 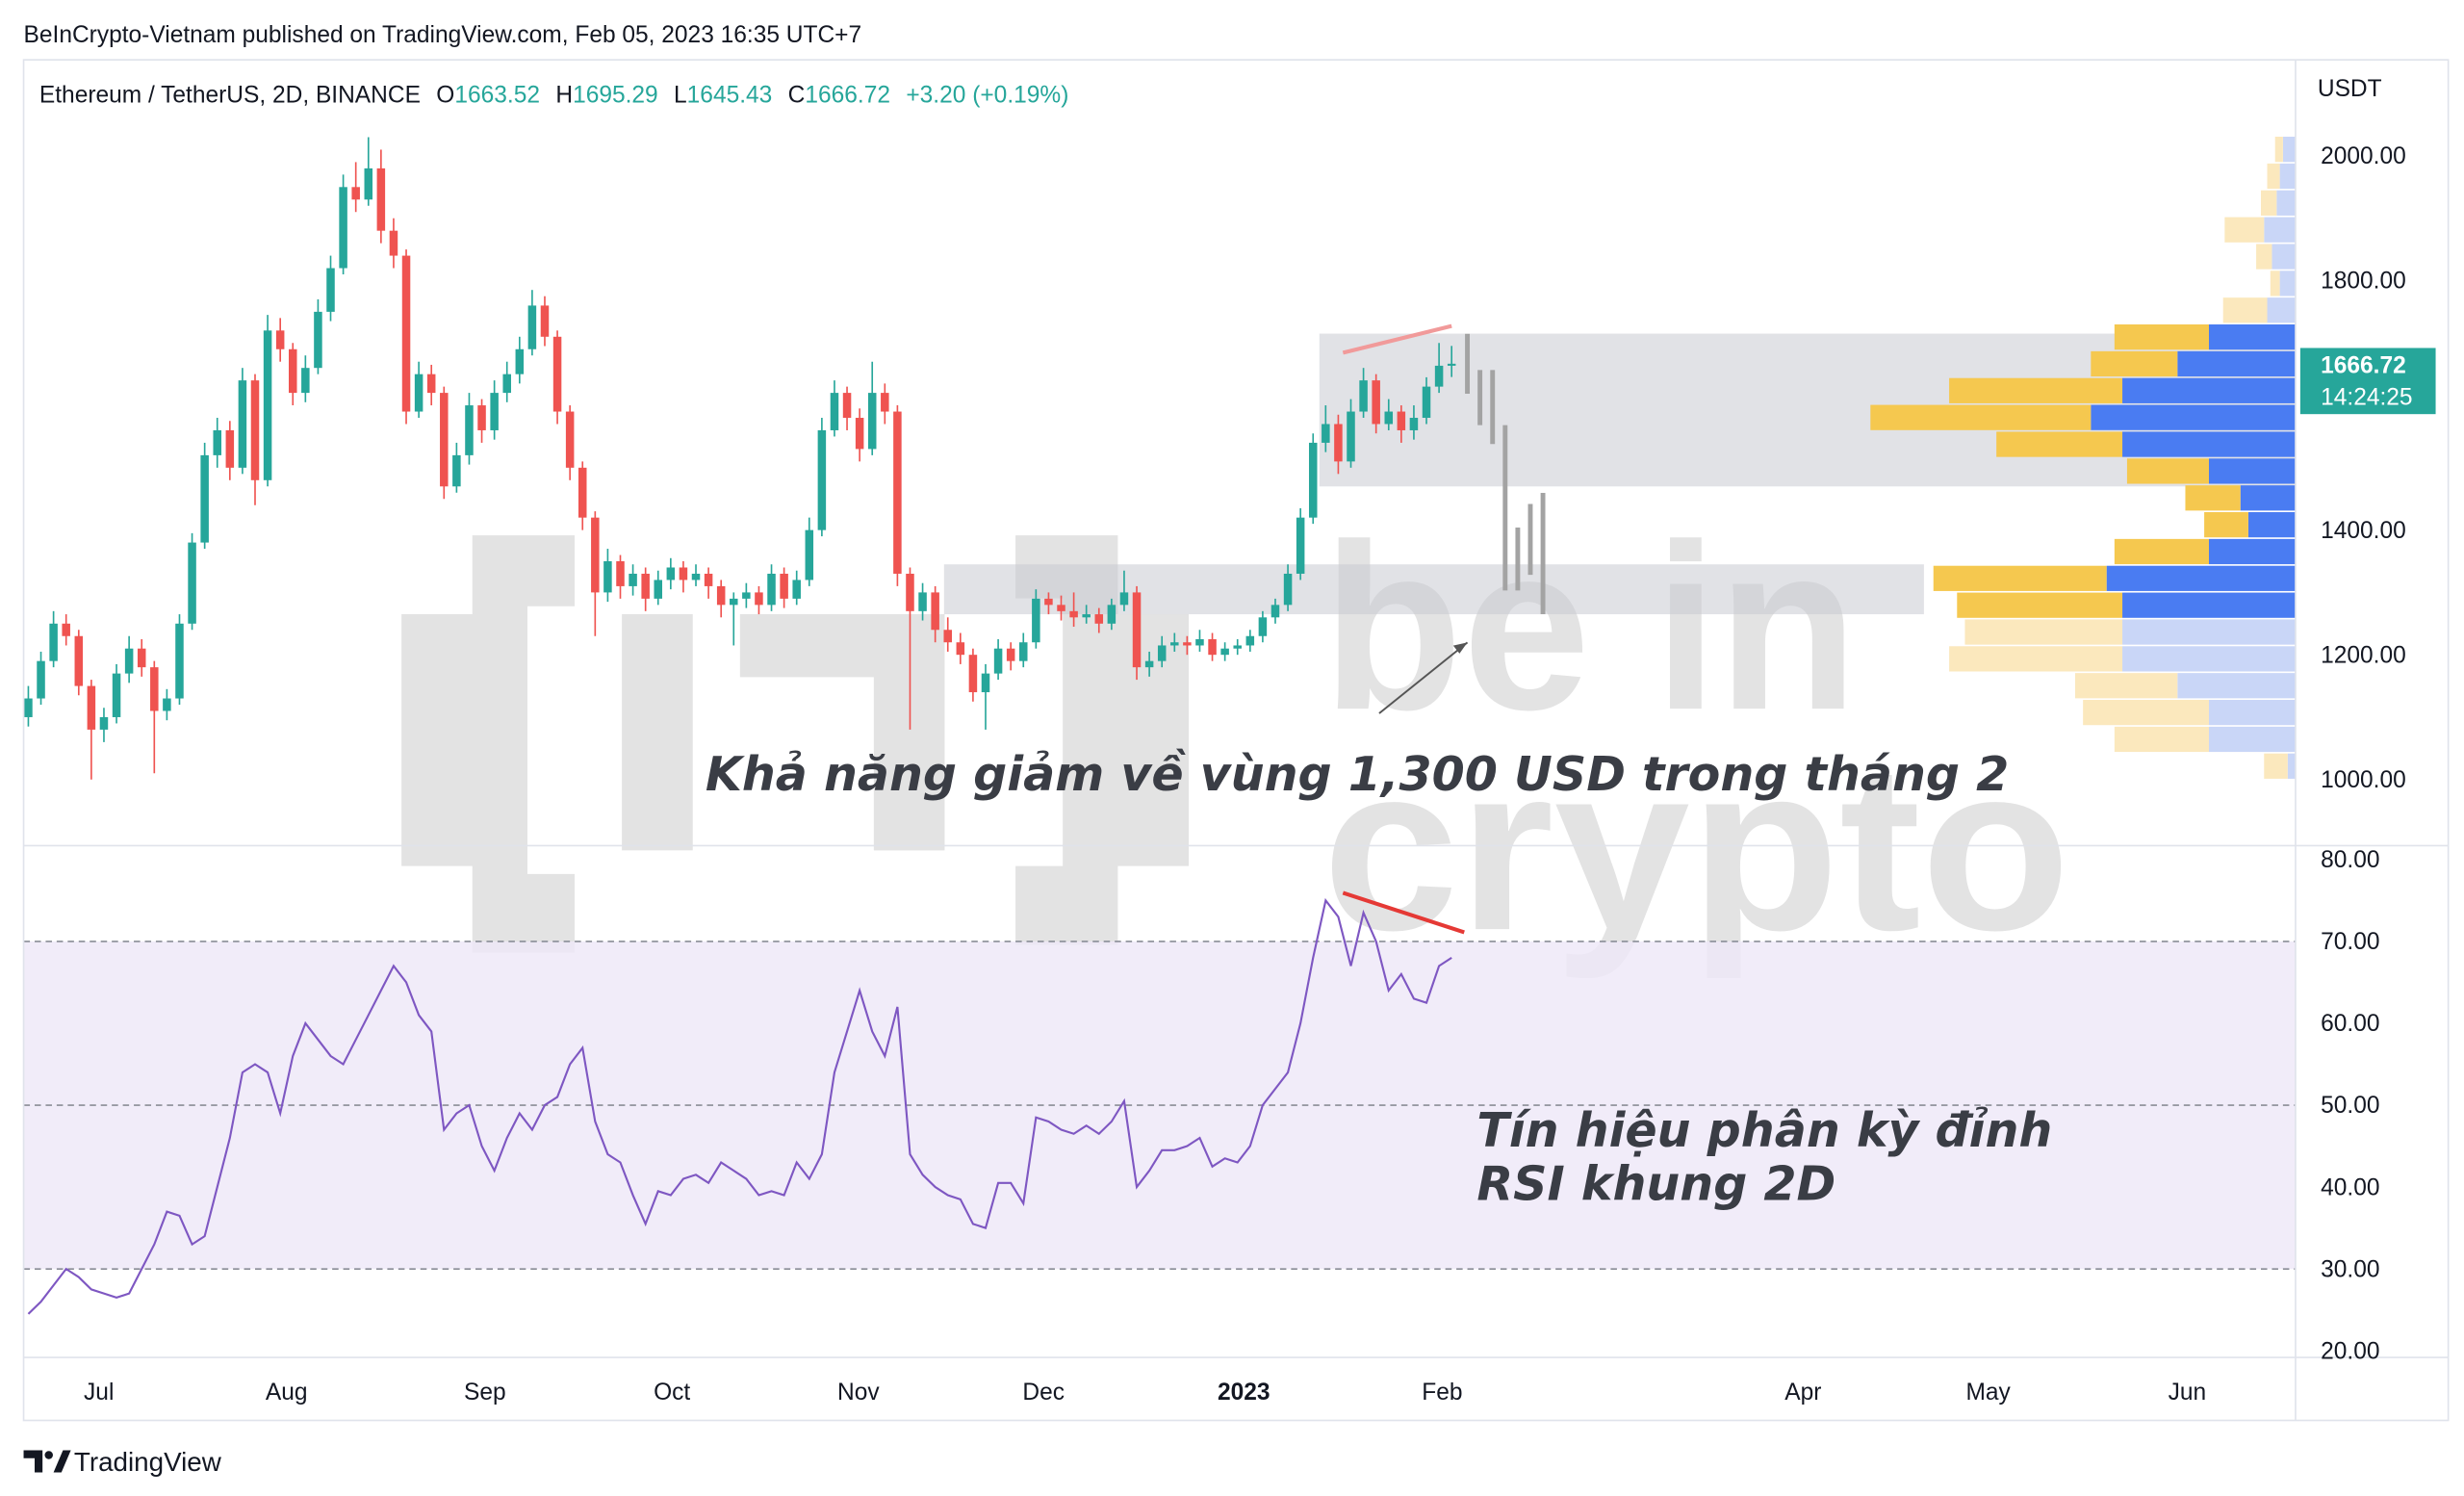 I want to click on watermark-logo, so click(x=795, y=744).